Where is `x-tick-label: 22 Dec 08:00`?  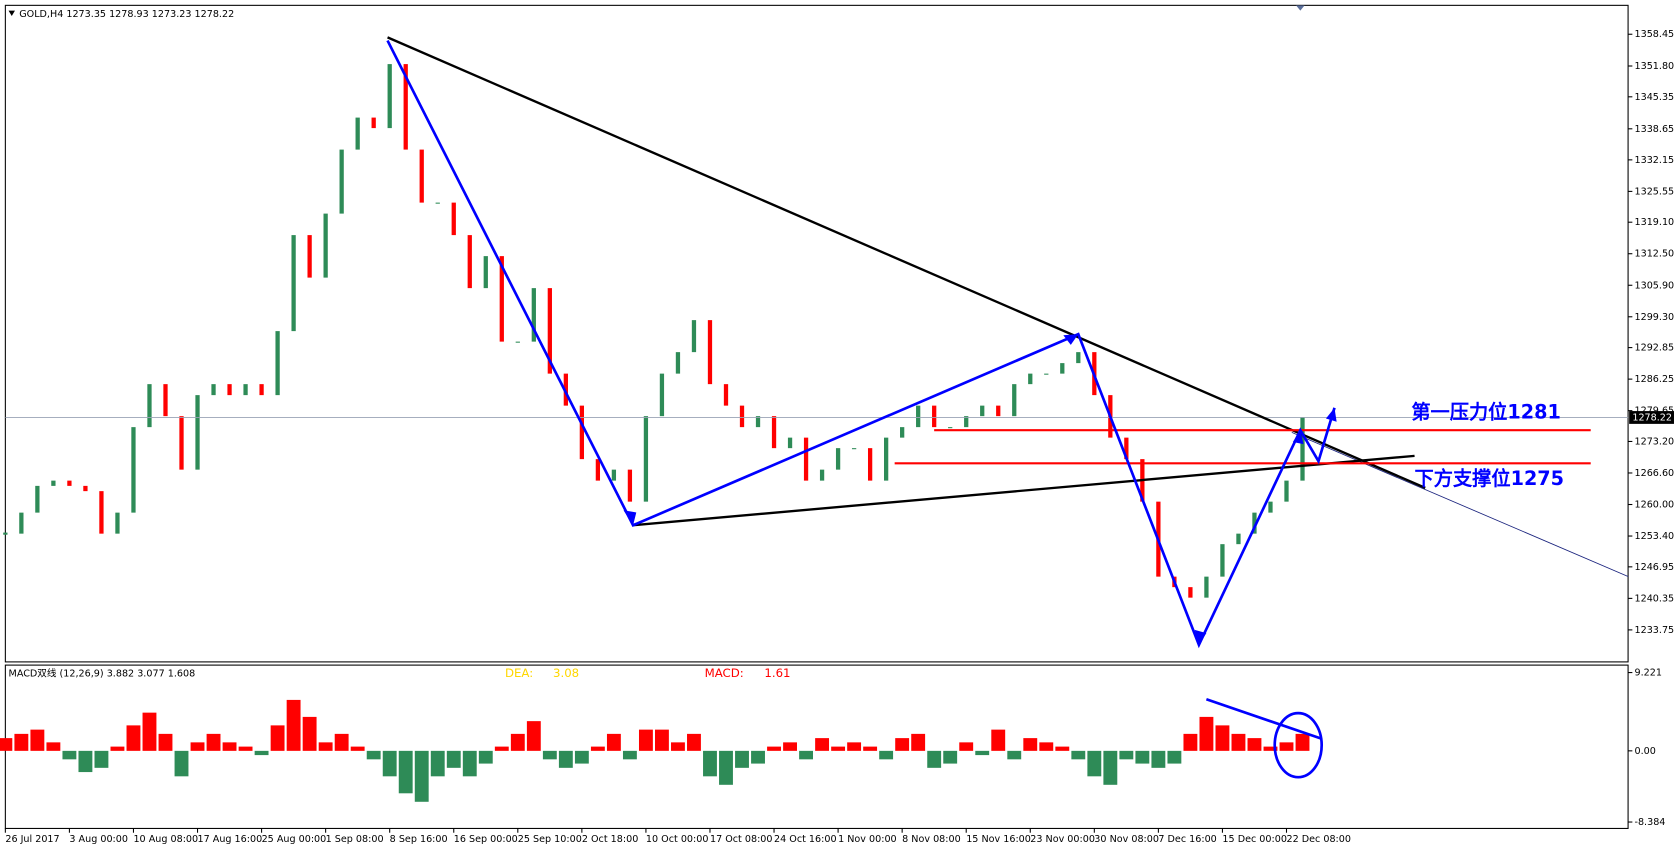 x-tick-label: 22 Dec 08:00 is located at coordinates (1318, 839).